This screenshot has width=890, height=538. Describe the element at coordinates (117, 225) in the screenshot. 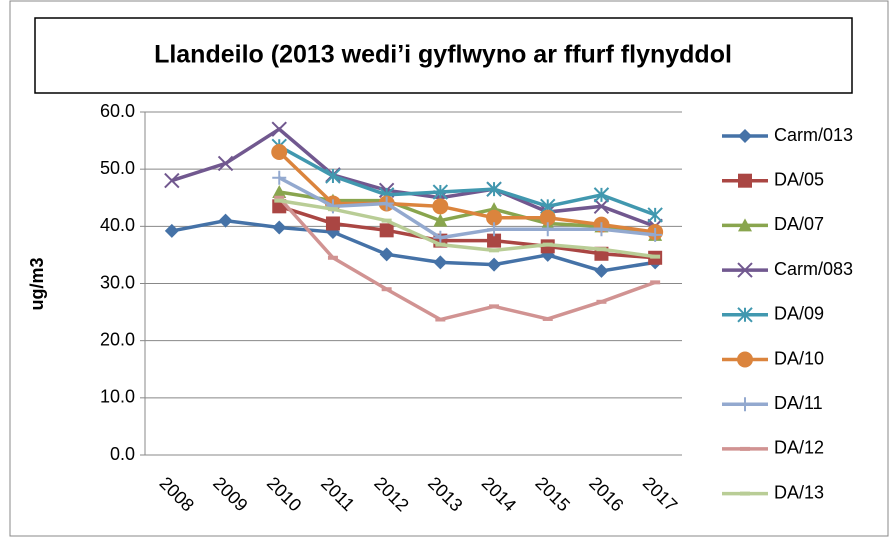

I see `y-tick-label: 40.0` at that location.